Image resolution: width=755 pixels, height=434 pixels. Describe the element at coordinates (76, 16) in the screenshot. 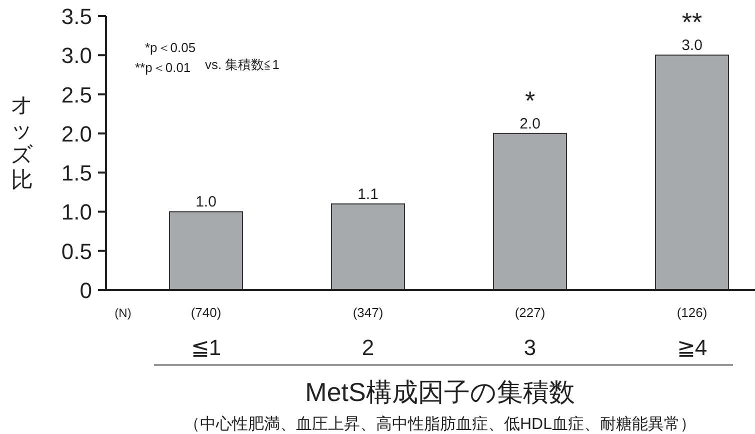

I see `y-tick-label: 3.5` at that location.